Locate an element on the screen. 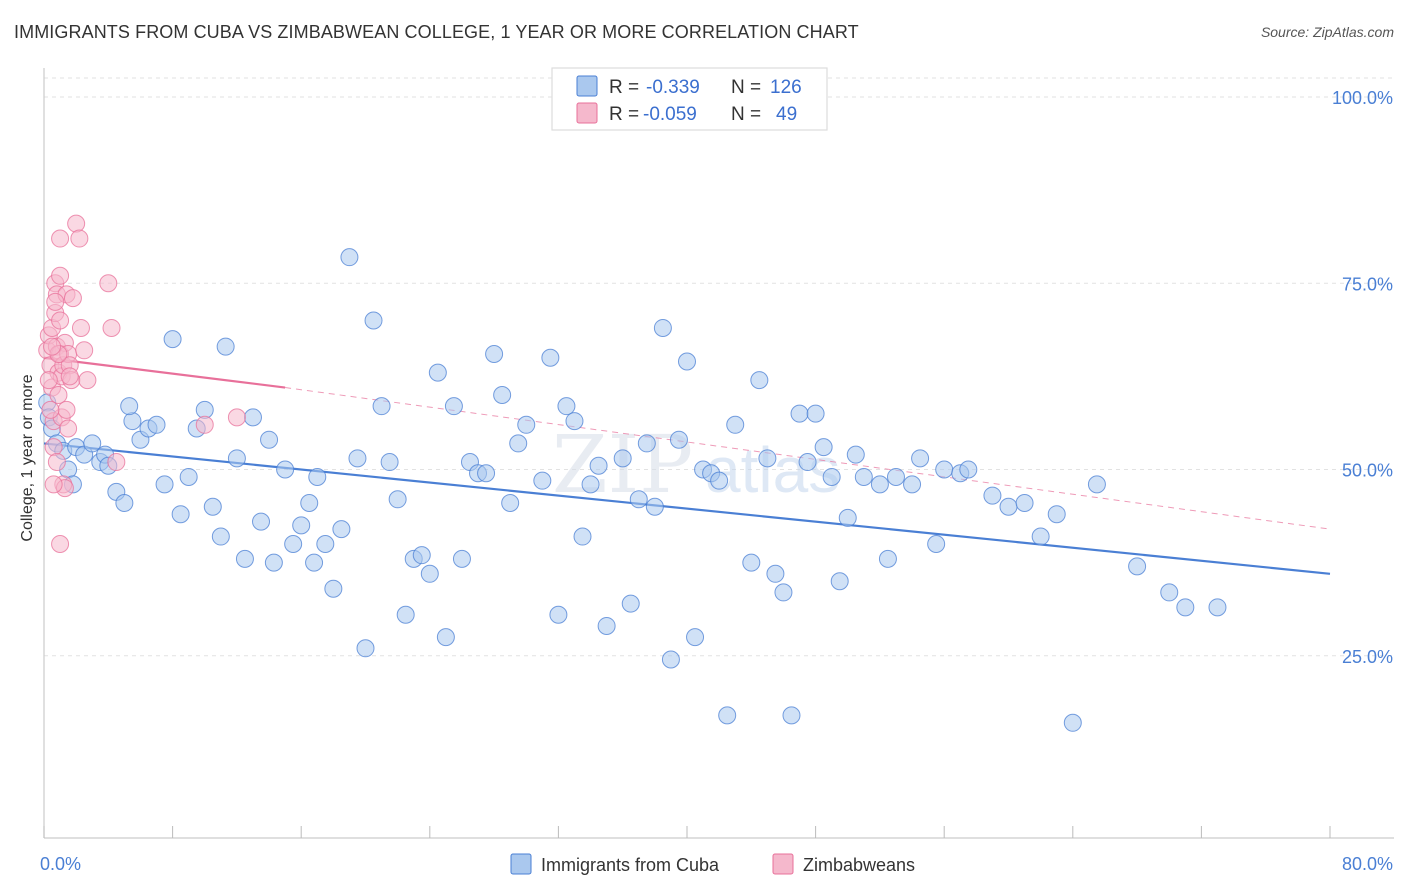 This screenshot has height=892, width=1406. series-legend: Immigrants from Cuba Zimbabweans is located at coordinates (712, 864).